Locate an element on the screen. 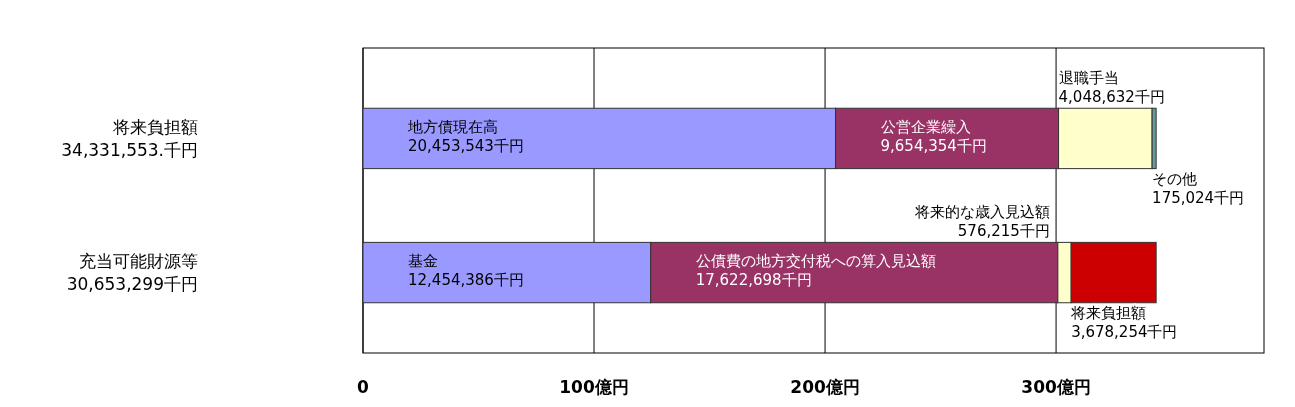  annotation: 20,453,543千円 is located at coordinates (466, 146).